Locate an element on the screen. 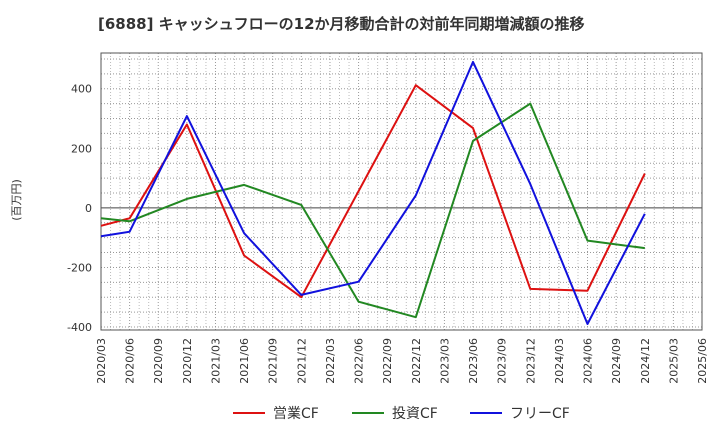 The width and height of the screenshot is (720, 440). legend-label: 投資CF is located at coordinates (415, 414).